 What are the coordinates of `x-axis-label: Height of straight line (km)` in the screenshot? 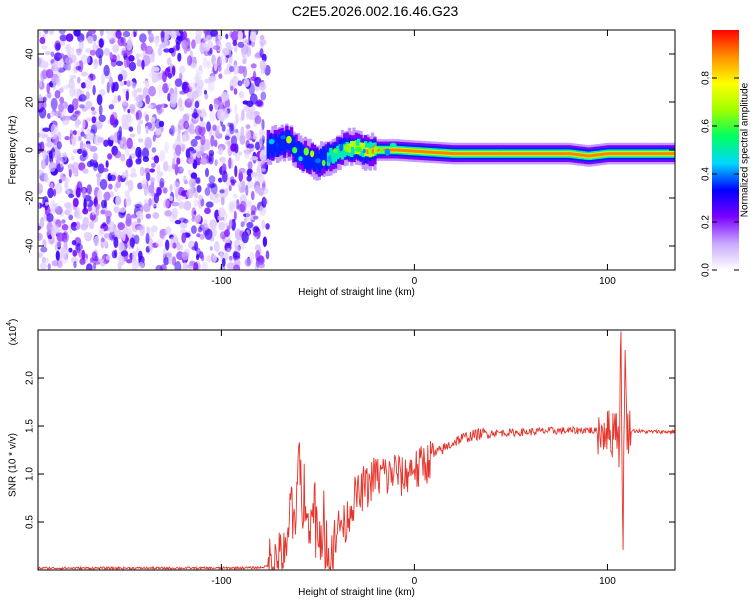 It's located at (356, 292).